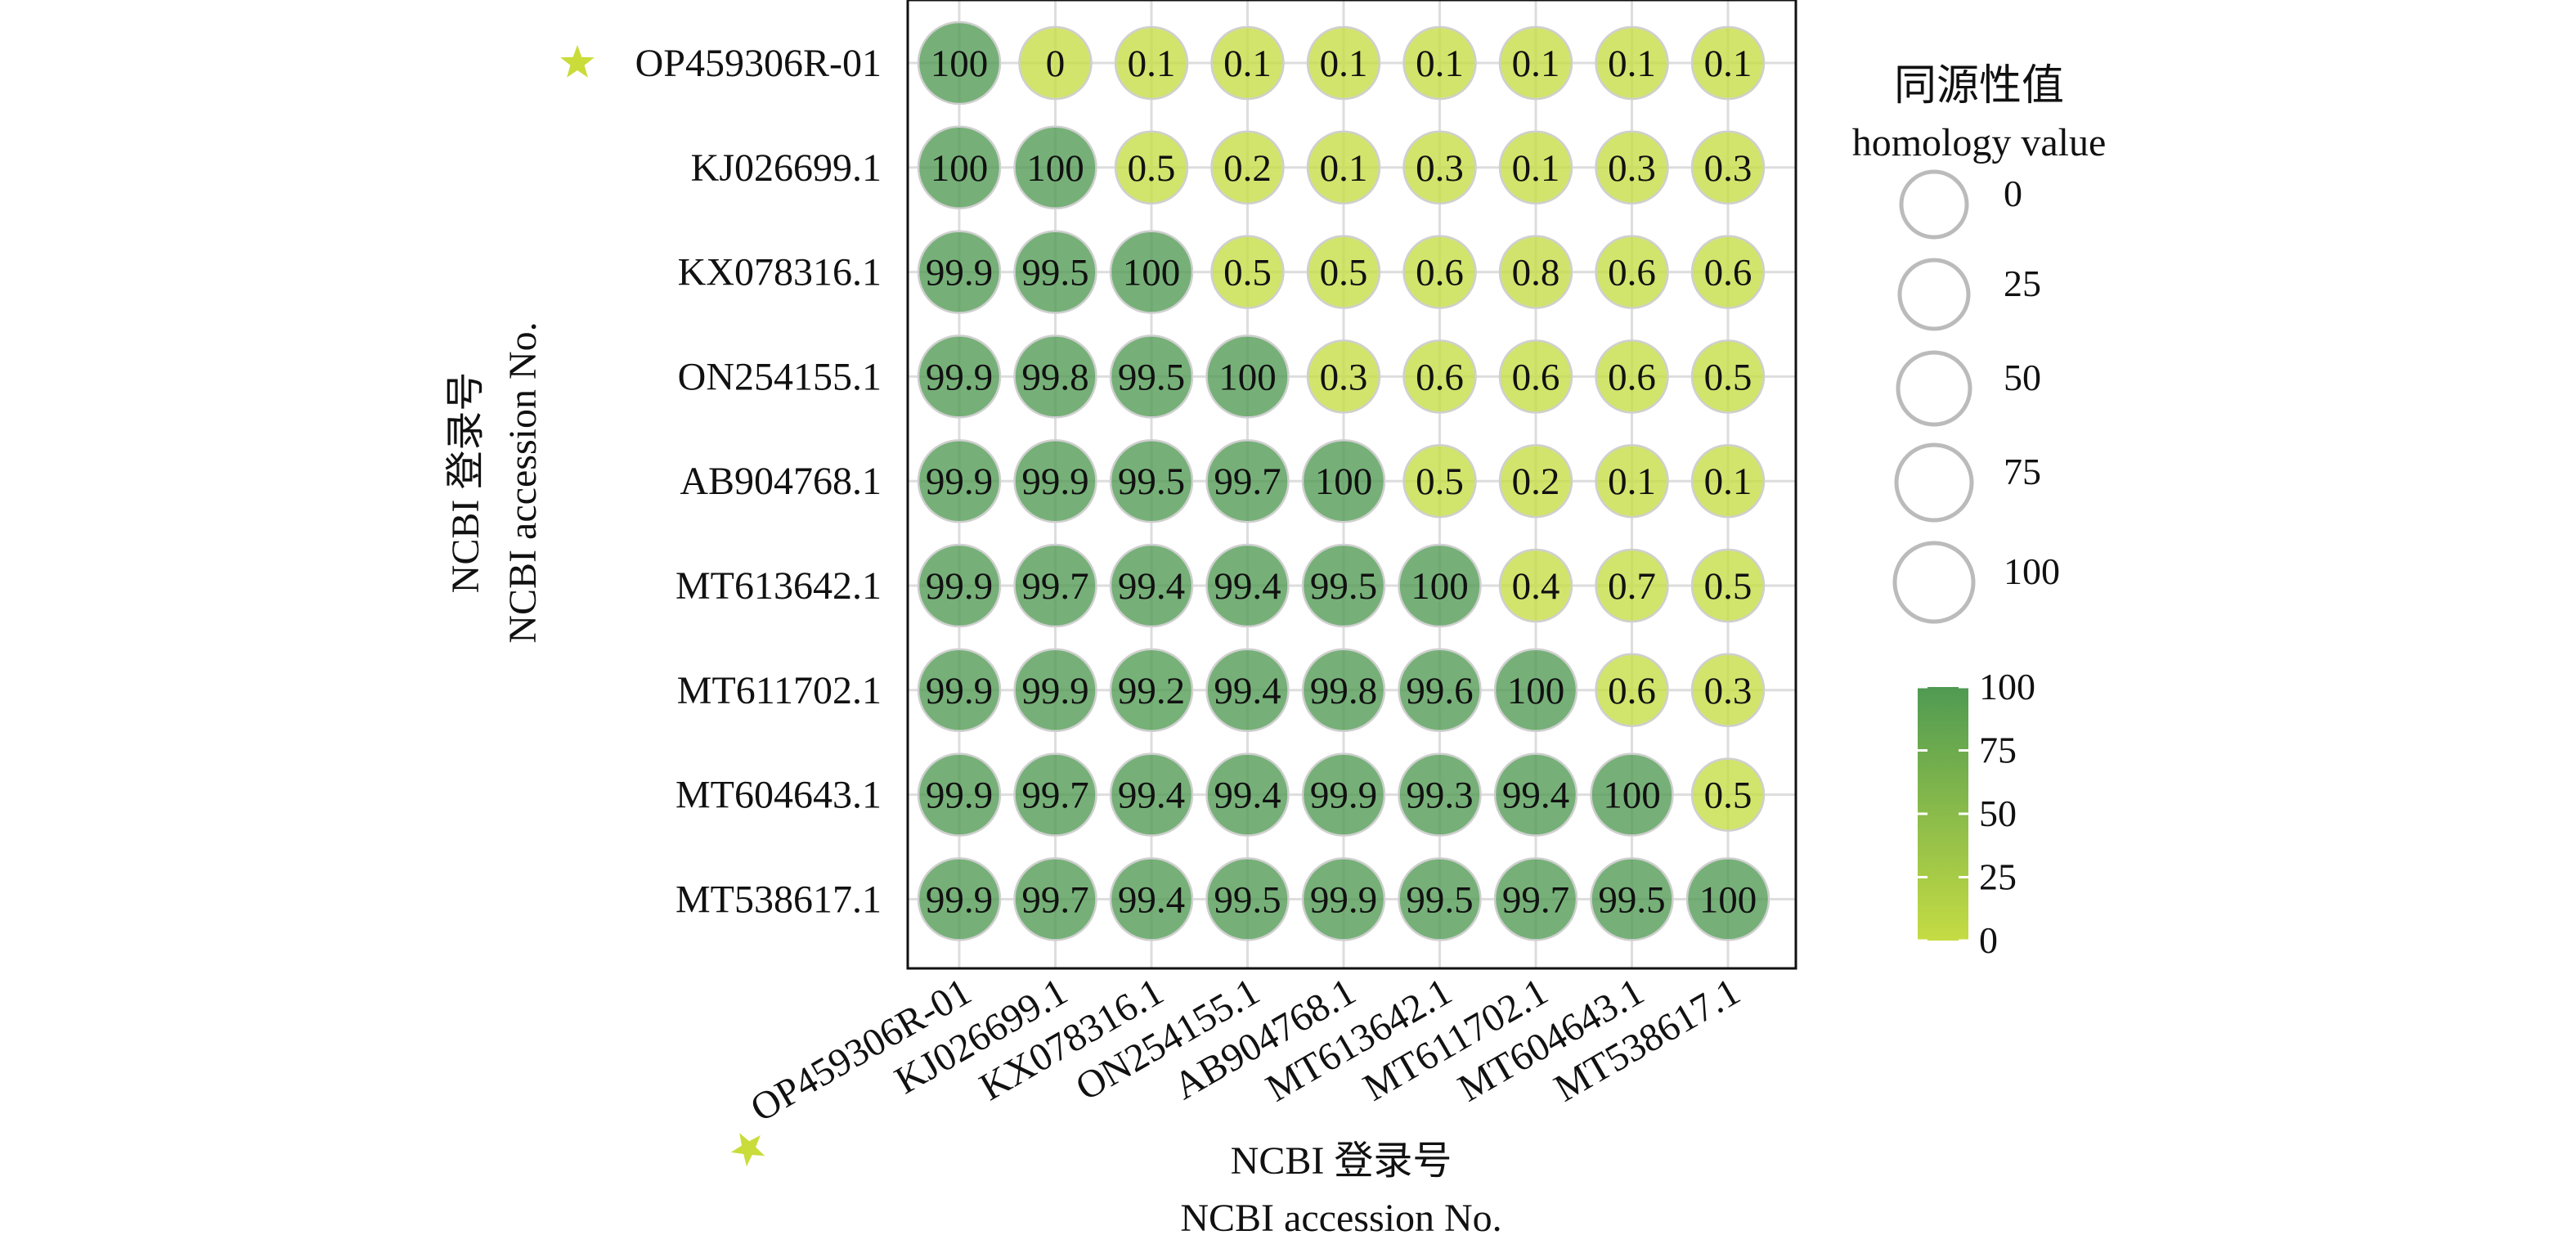  Describe the element at coordinates (778, 586) in the screenshot. I see `y-tick-label: MT613642.1` at that location.